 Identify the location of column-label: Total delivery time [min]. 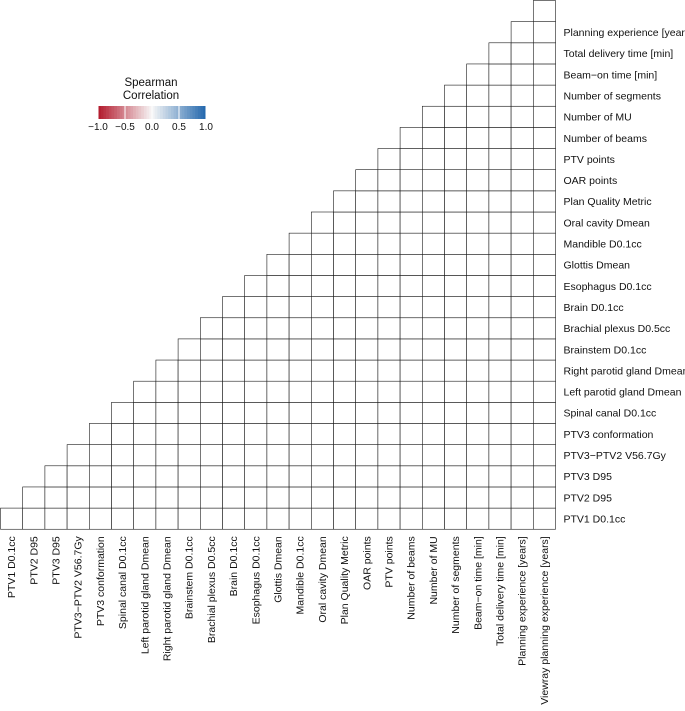
(501, 591).